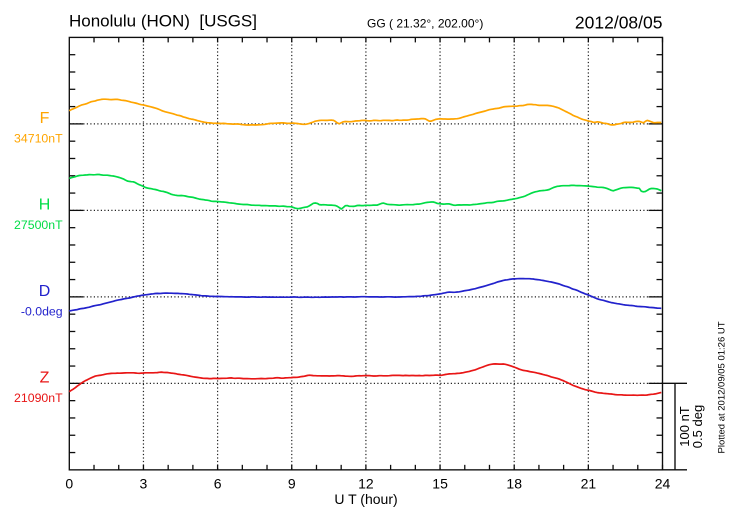 This screenshot has height=520, width=730. Describe the element at coordinates (440, 484) in the screenshot. I see `svg-text: 15` at that location.